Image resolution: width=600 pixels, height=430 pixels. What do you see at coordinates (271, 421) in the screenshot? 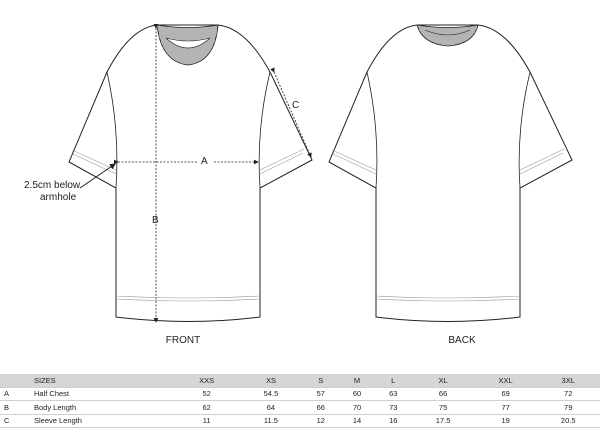
I see `cell: 11.5` at bounding box center [271, 421].